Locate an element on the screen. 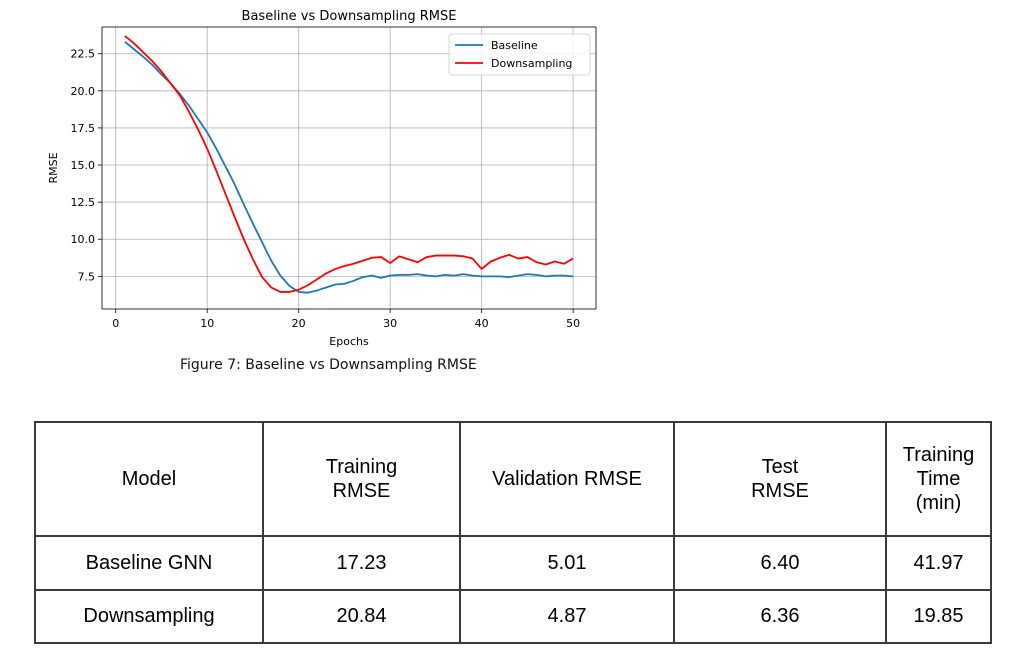 The image size is (1014, 660). legend-label-downsampling: Downsampling is located at coordinates (531, 63).